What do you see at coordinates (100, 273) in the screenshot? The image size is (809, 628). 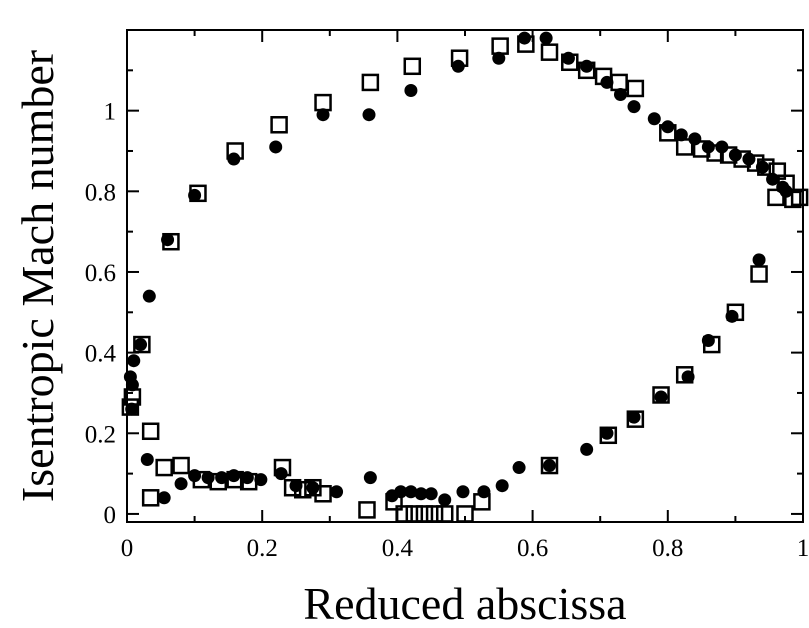 I see `y-tick-label: 0.6` at bounding box center [100, 273].